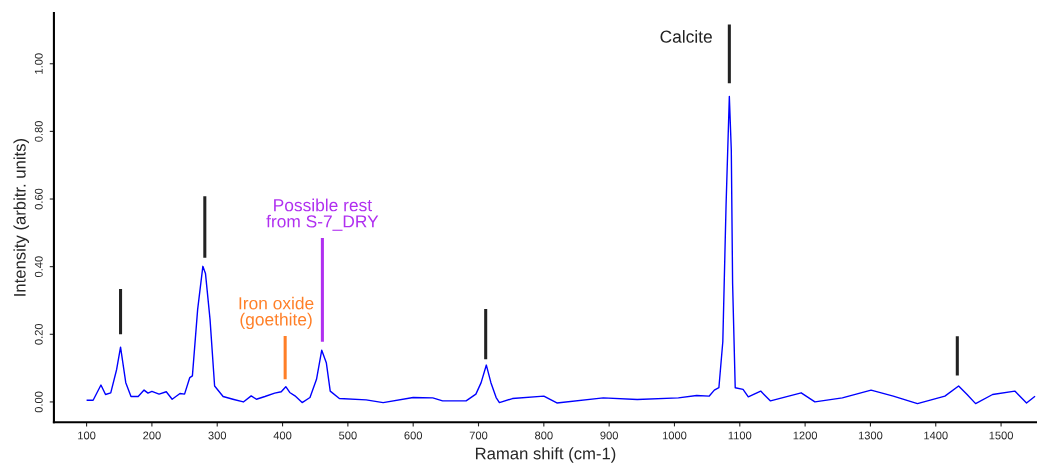 This screenshot has width=1037, height=465. I want to click on x-tick-label: 1400, so click(936, 435).